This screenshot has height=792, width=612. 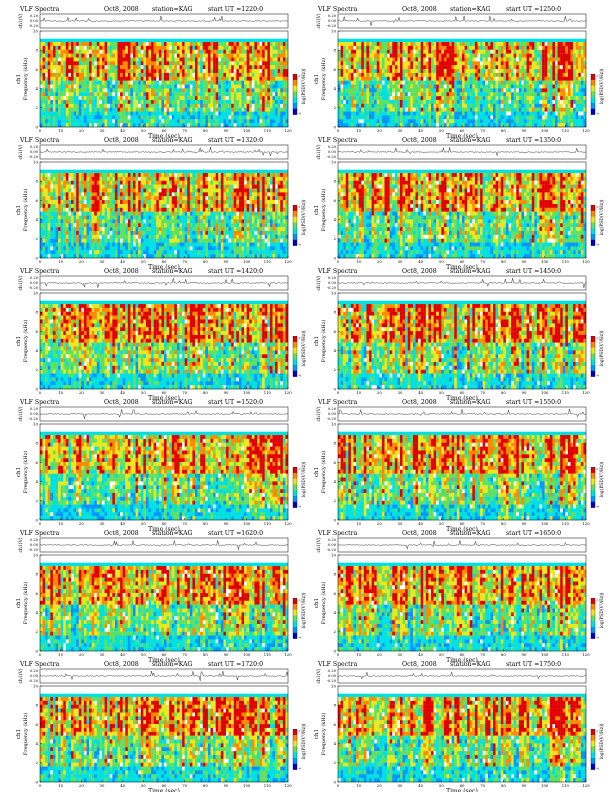 I want to click on waveform-tick-label: 0.00, so click(x=34, y=21).